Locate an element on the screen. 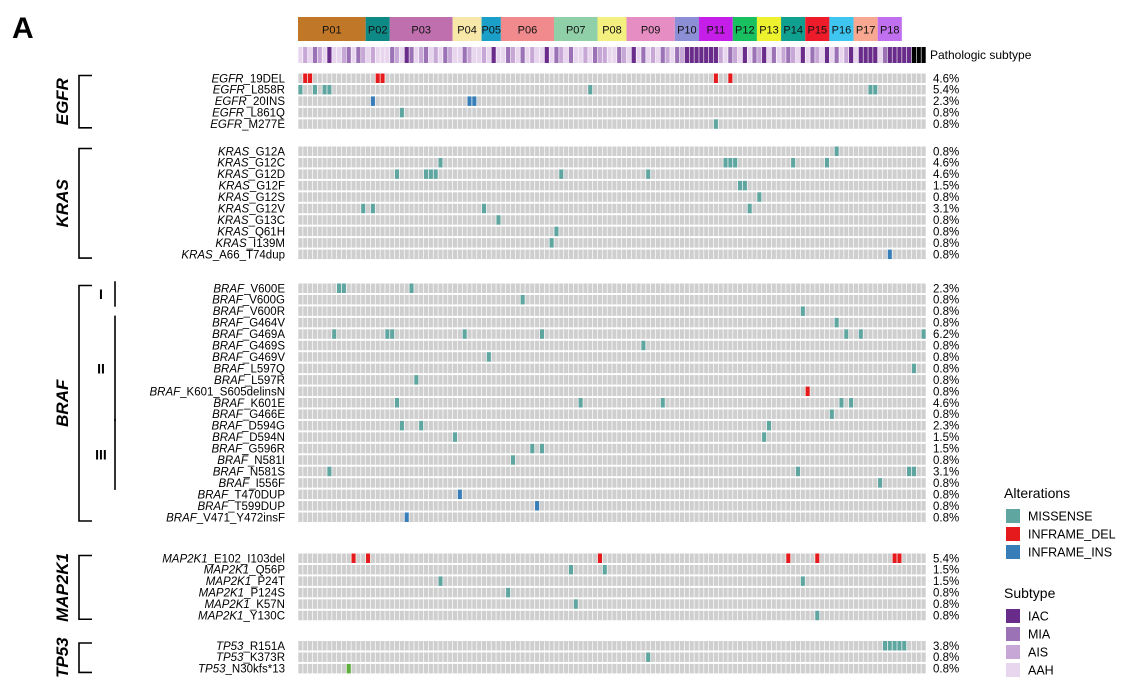 This screenshot has width=1134, height=691. alteration-cell is located at coordinates (300, 89).